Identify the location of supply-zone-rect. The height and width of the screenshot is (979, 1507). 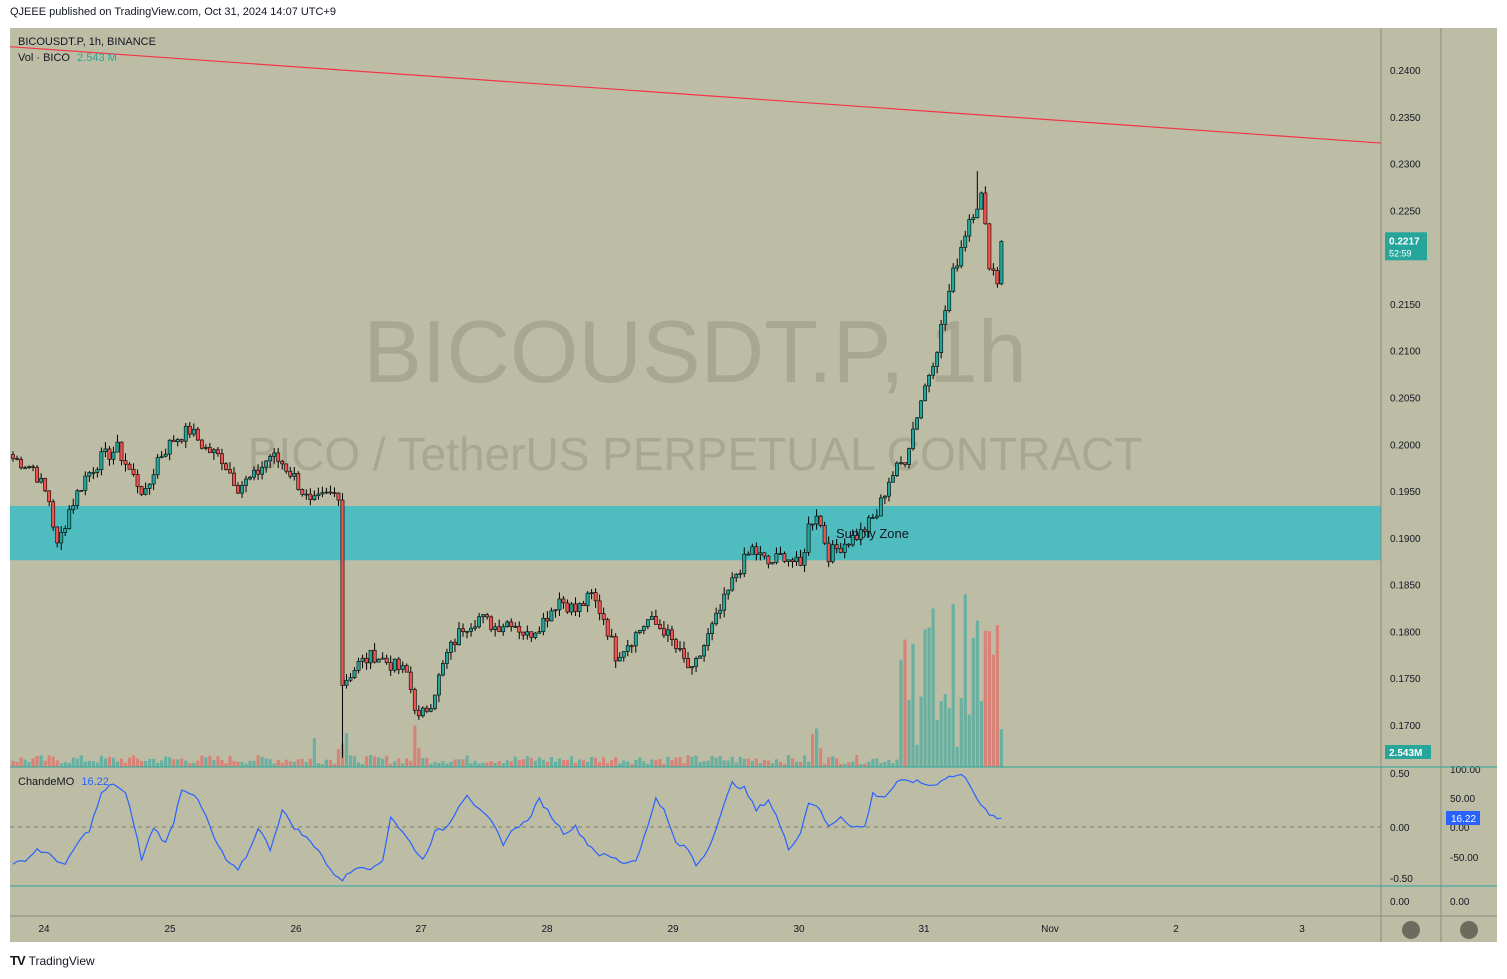
(695, 533).